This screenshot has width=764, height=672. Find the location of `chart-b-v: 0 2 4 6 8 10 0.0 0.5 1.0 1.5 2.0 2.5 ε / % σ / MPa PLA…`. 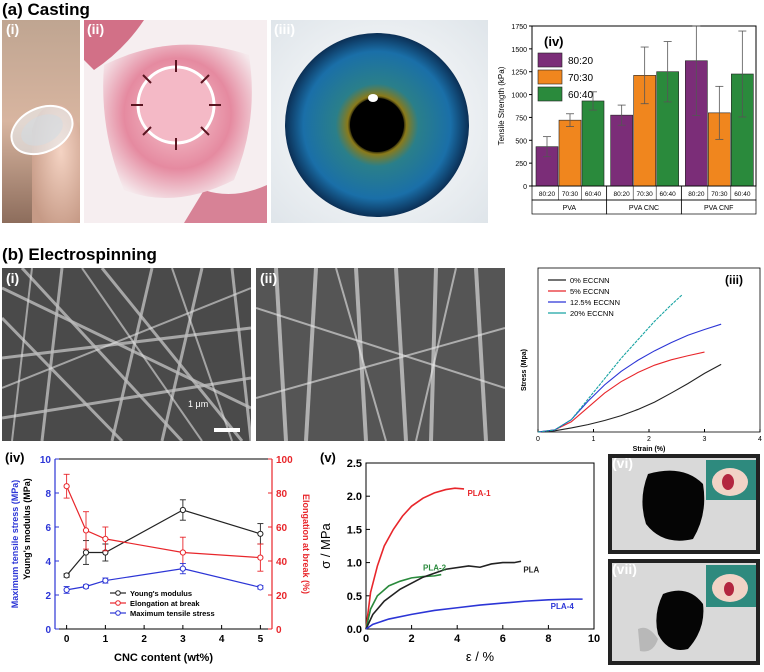

chart-b-v: 0 2 4 6 8 10 0.0 0.5 1.0 1.5 2.0 2.5 ε / % σ / MPa PLA… is located at coordinates (461, 558).